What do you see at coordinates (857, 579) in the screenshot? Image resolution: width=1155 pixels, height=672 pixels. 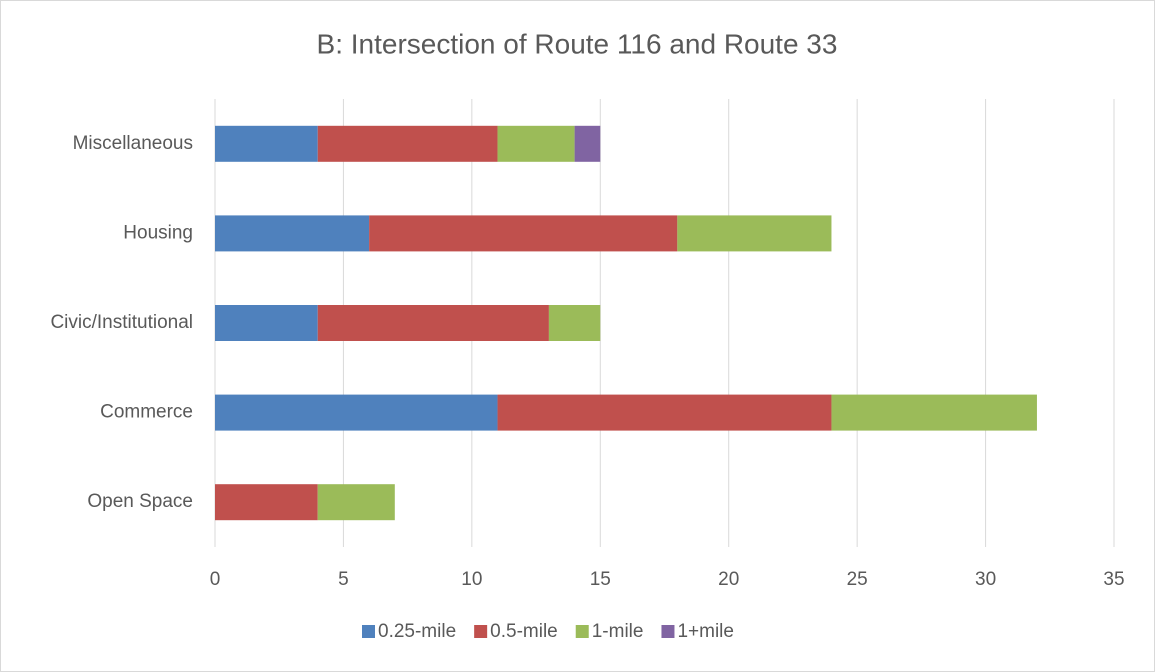 I see `x-tick-label: 25` at bounding box center [857, 579].